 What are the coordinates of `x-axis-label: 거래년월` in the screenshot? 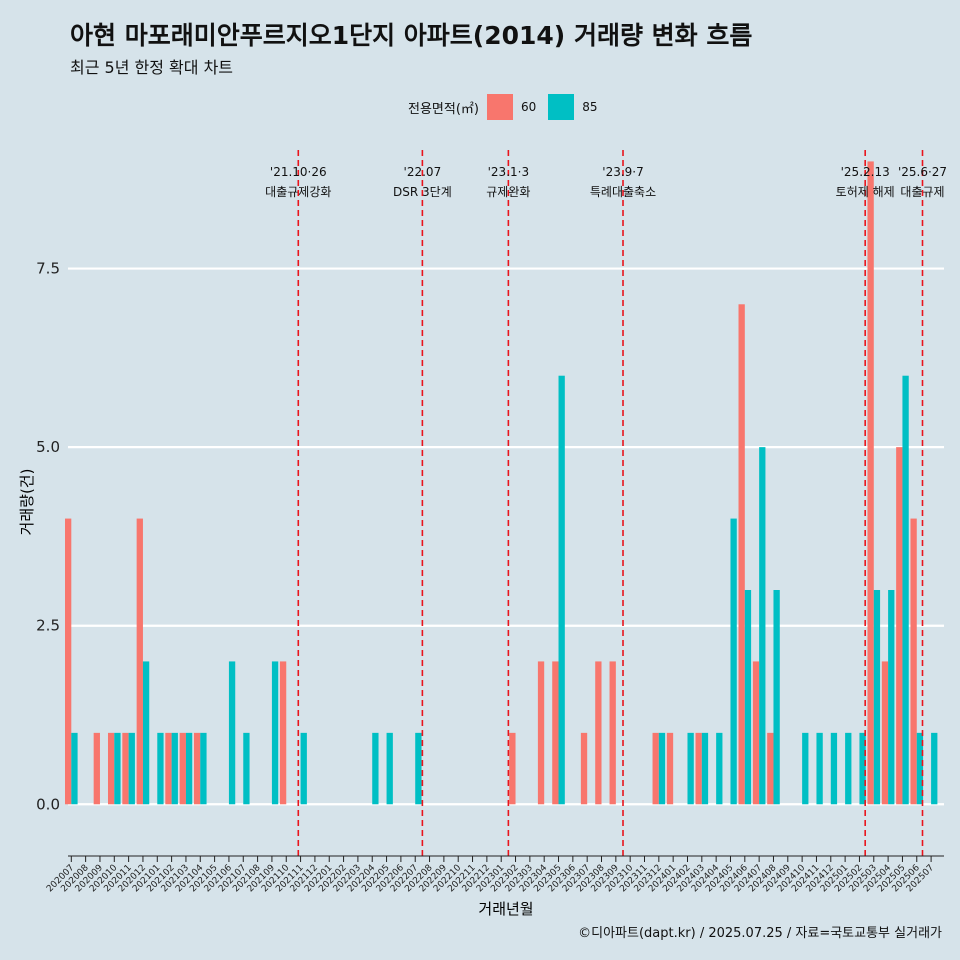 It's located at (505, 909).